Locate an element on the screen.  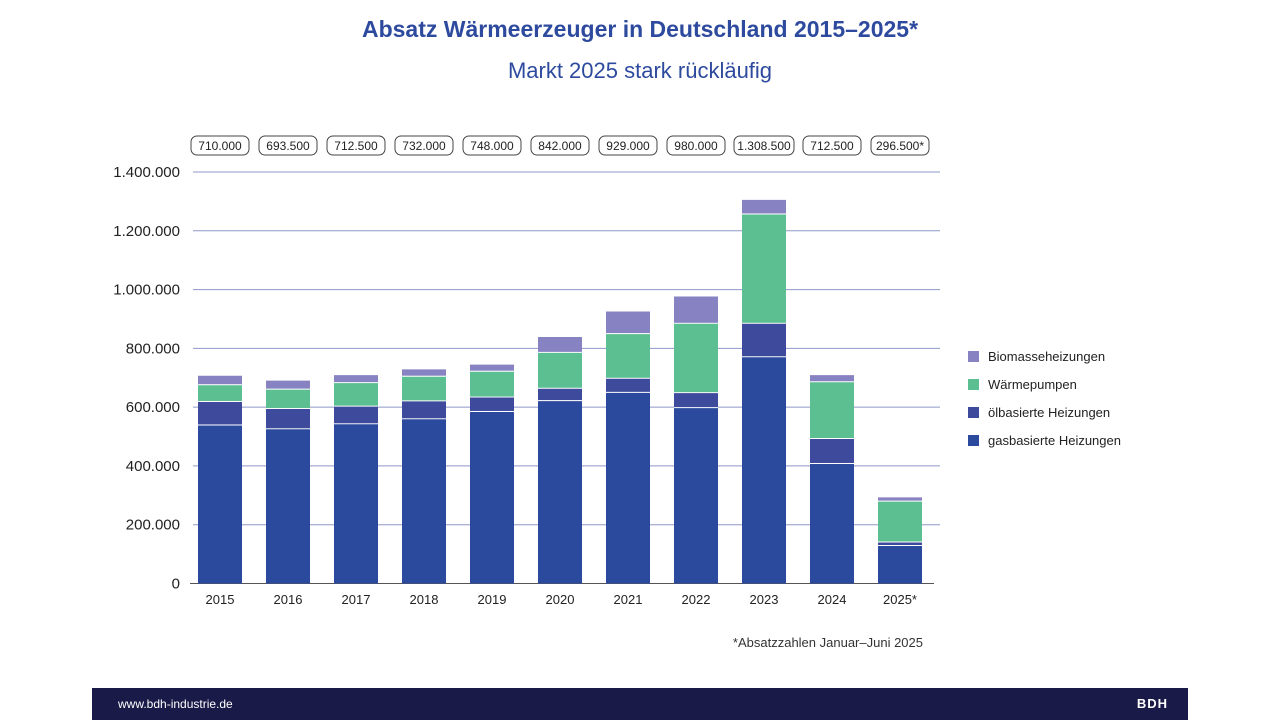
x-tick-label: 2018 is located at coordinates (424, 599).